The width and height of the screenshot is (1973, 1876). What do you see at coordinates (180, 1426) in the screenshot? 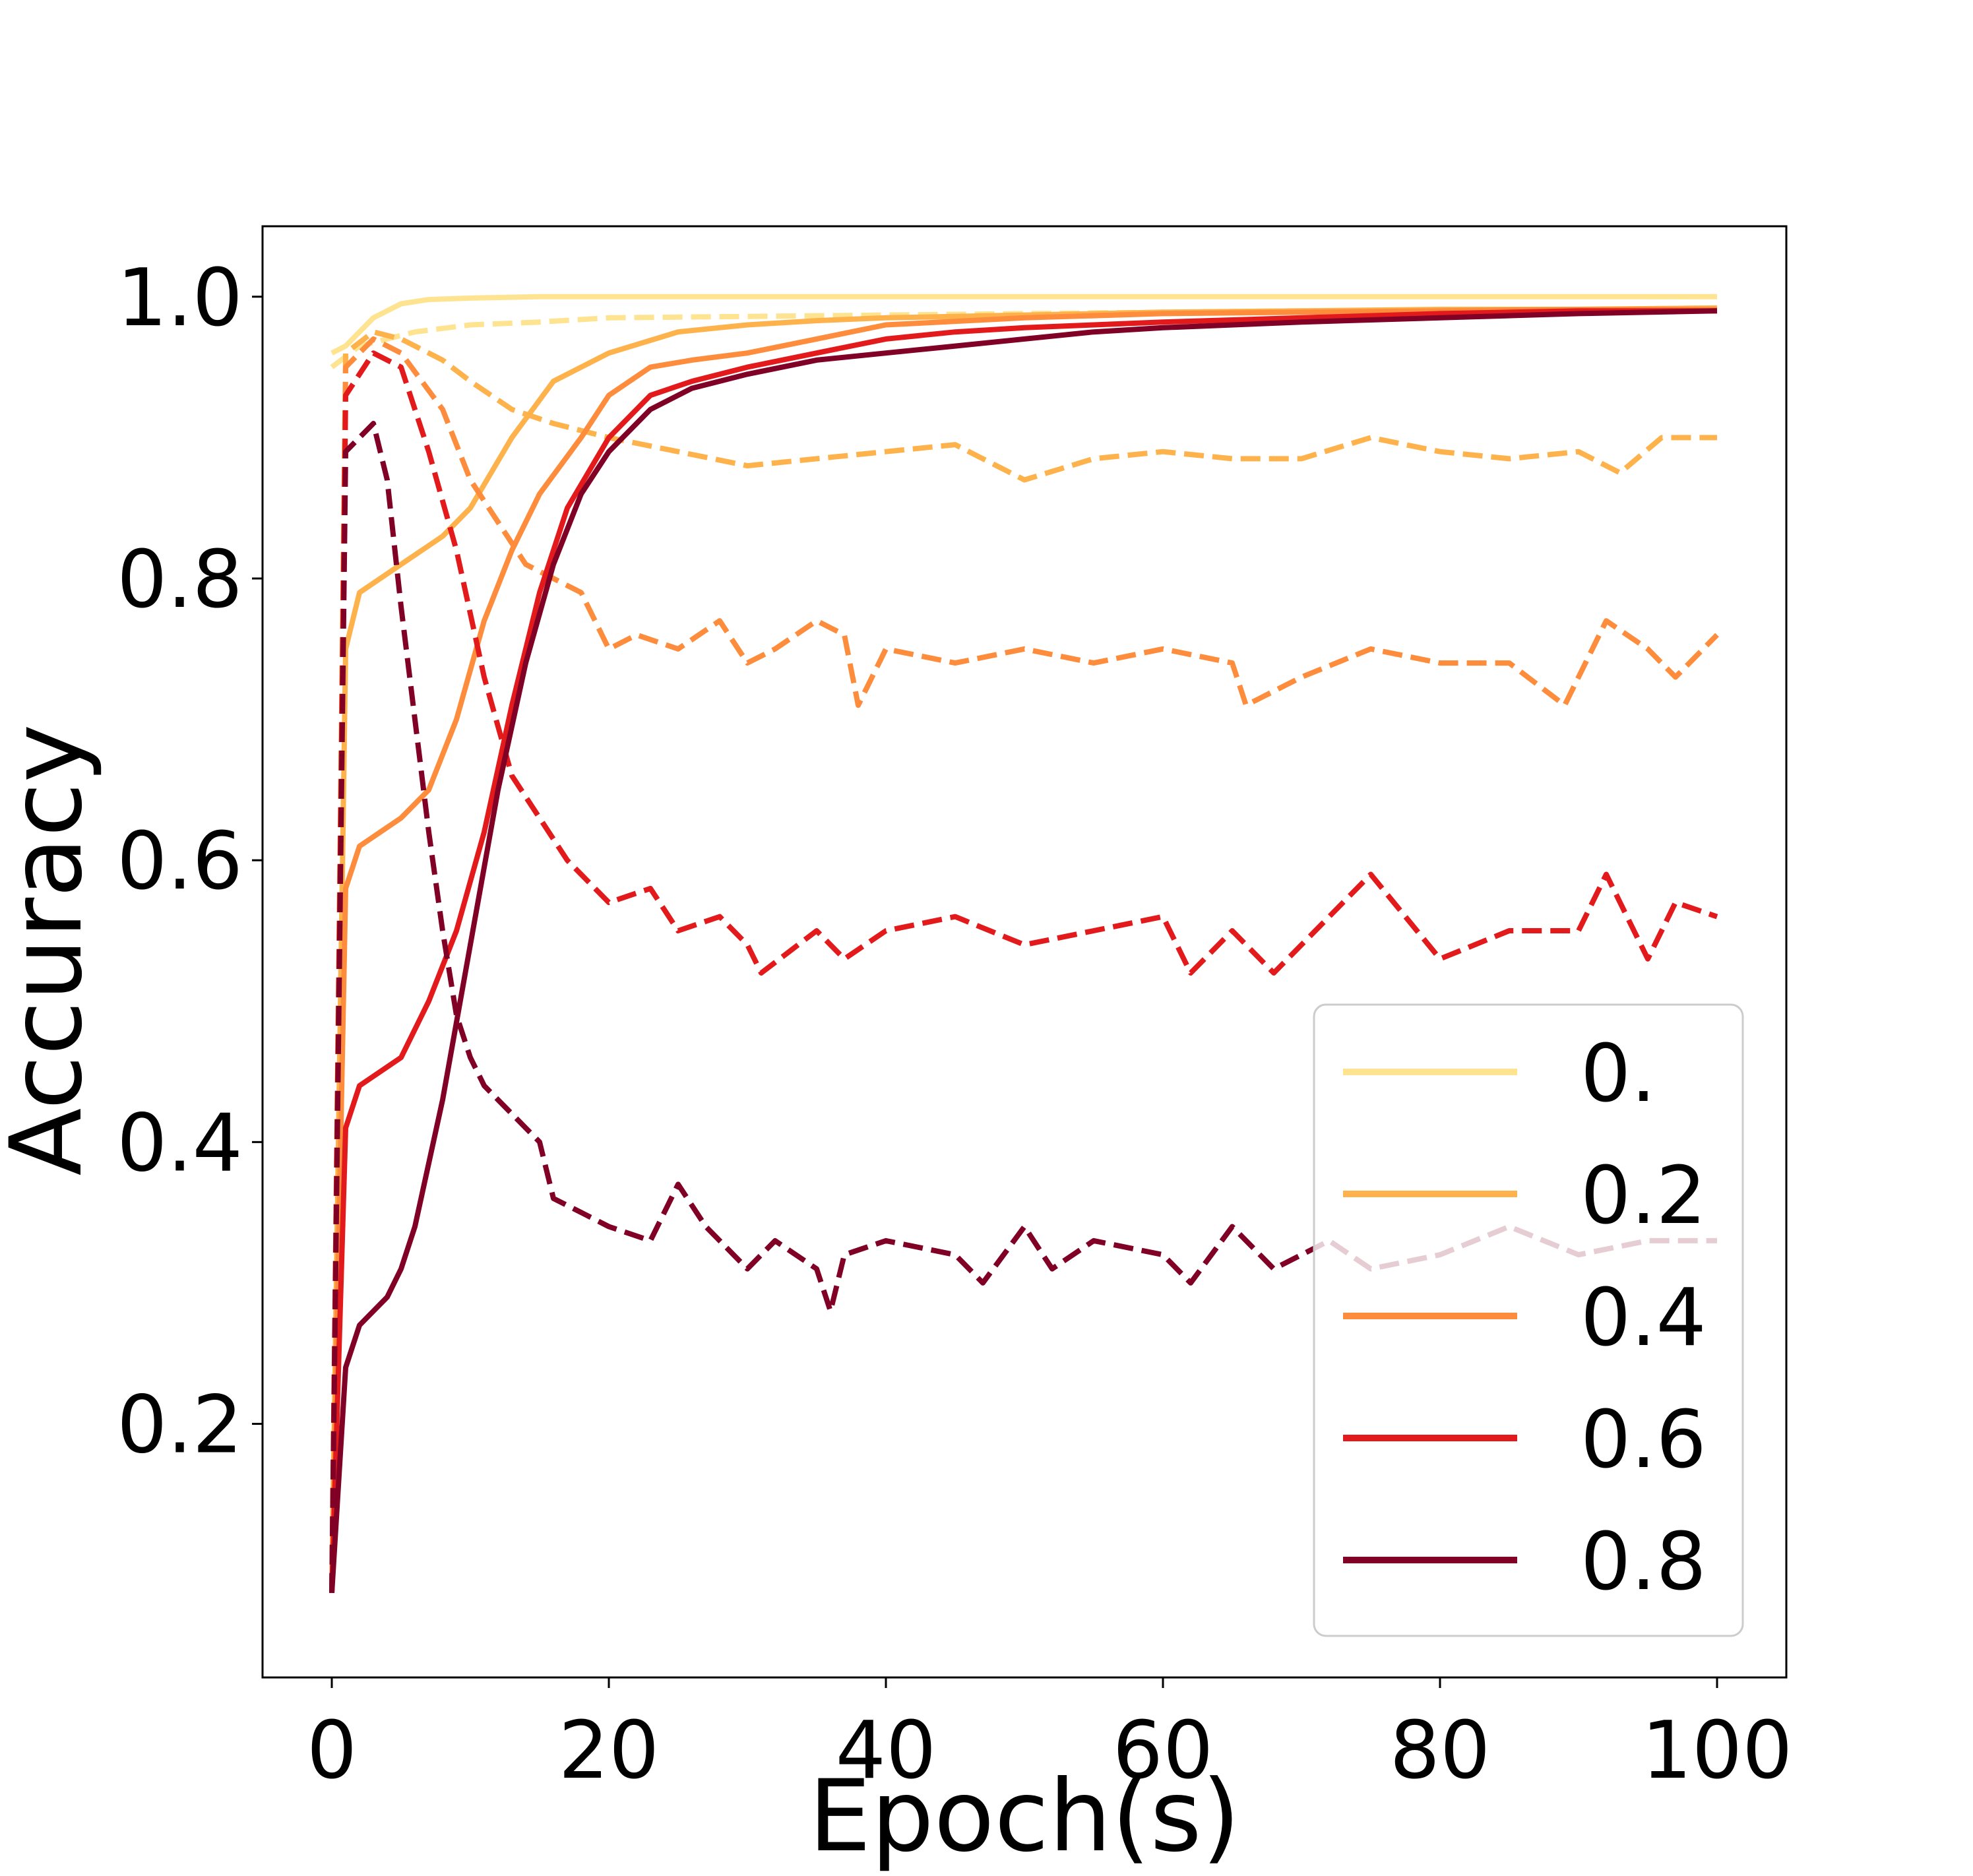
I see `y-tick-label: 0.2` at bounding box center [180, 1426].